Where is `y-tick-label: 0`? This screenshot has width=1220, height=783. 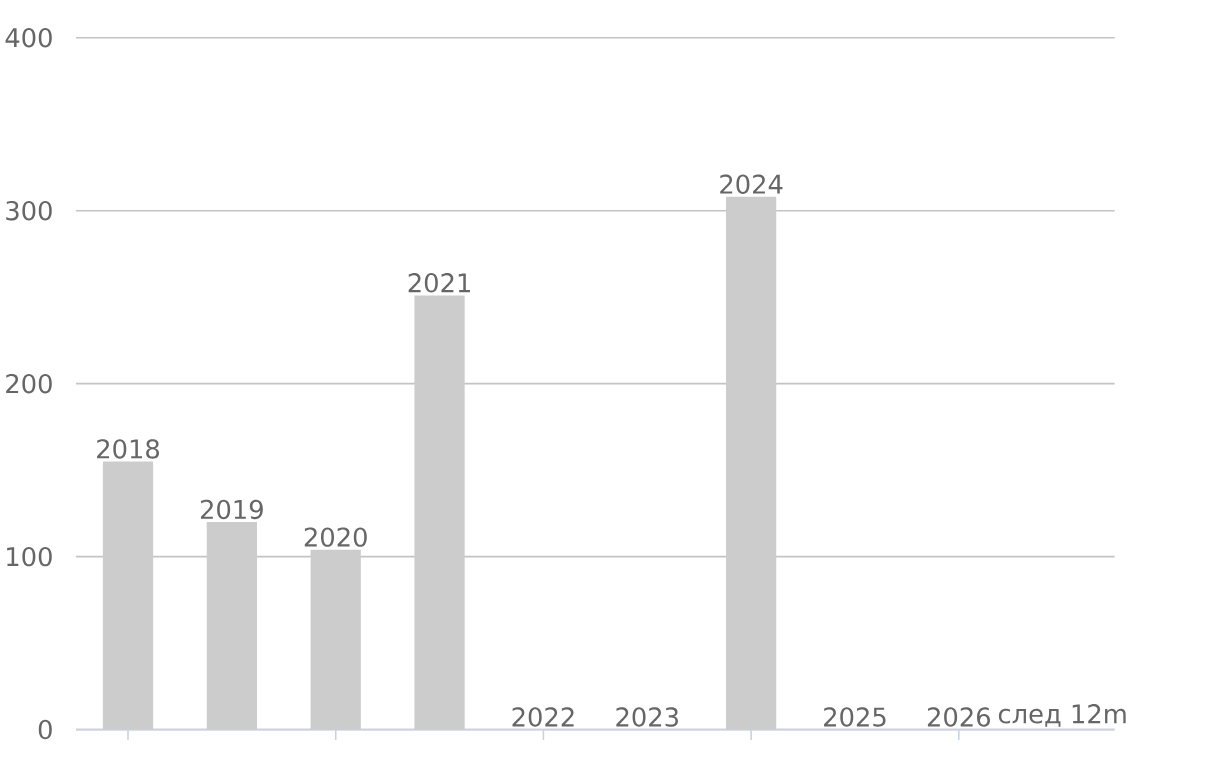
y-tick-label: 0 is located at coordinates (45, 729).